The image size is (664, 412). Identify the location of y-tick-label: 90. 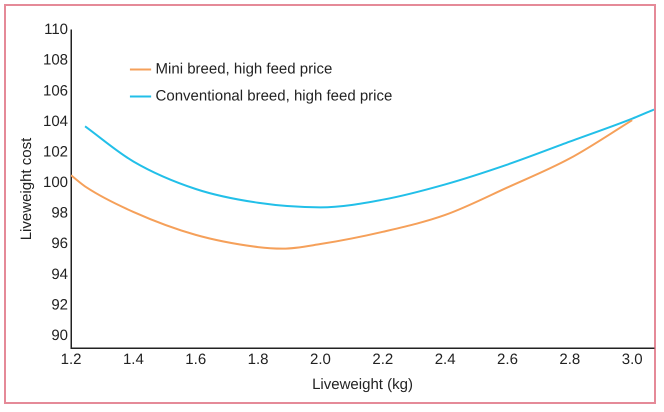
(59, 335).